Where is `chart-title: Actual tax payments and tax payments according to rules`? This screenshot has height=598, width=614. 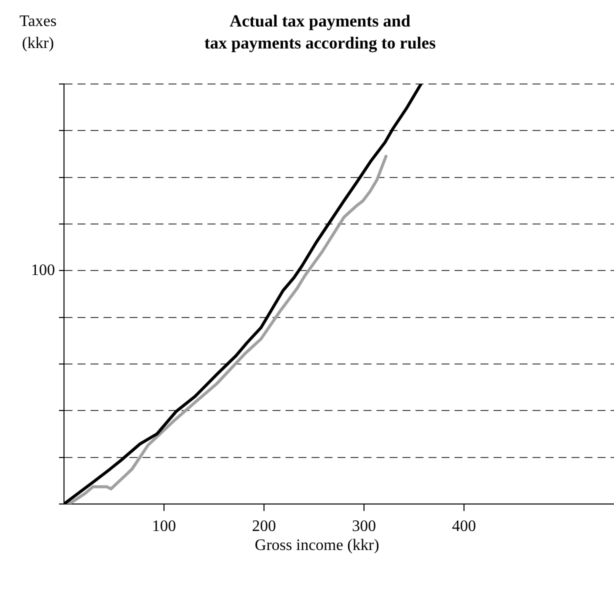
chart-title: Actual tax payments and tax payments according to rules is located at coordinates (320, 31).